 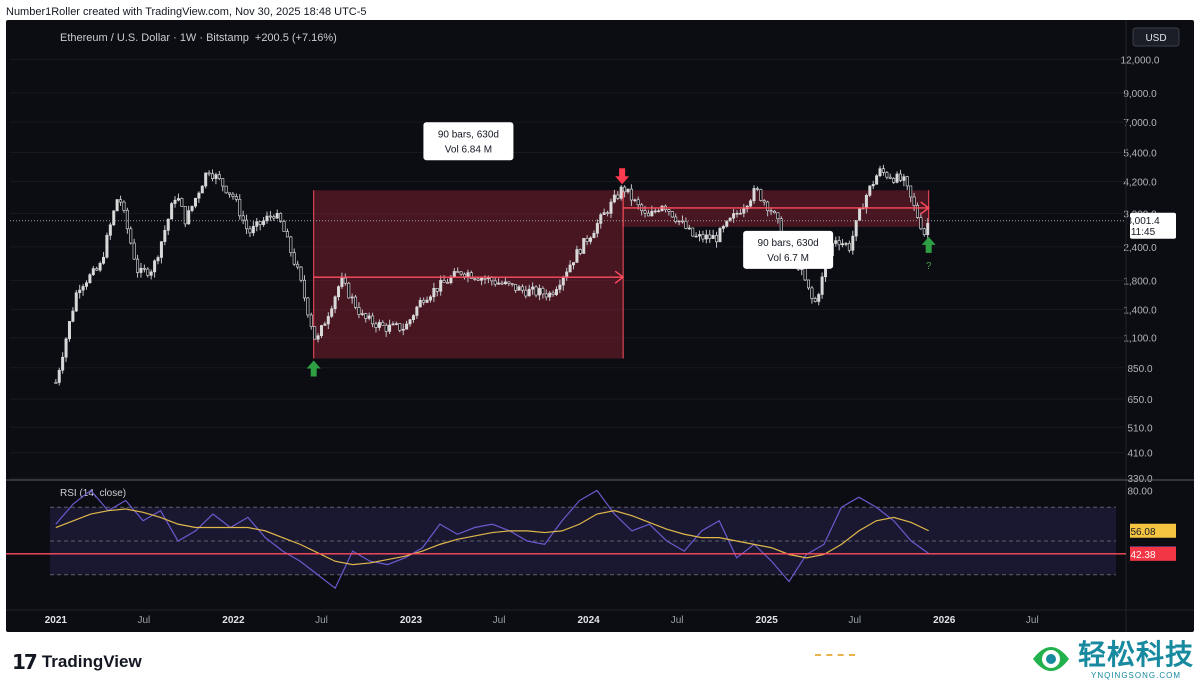 What do you see at coordinates (1143, 221) in the screenshot?
I see `last-price-value: 3,001.4` at bounding box center [1143, 221].